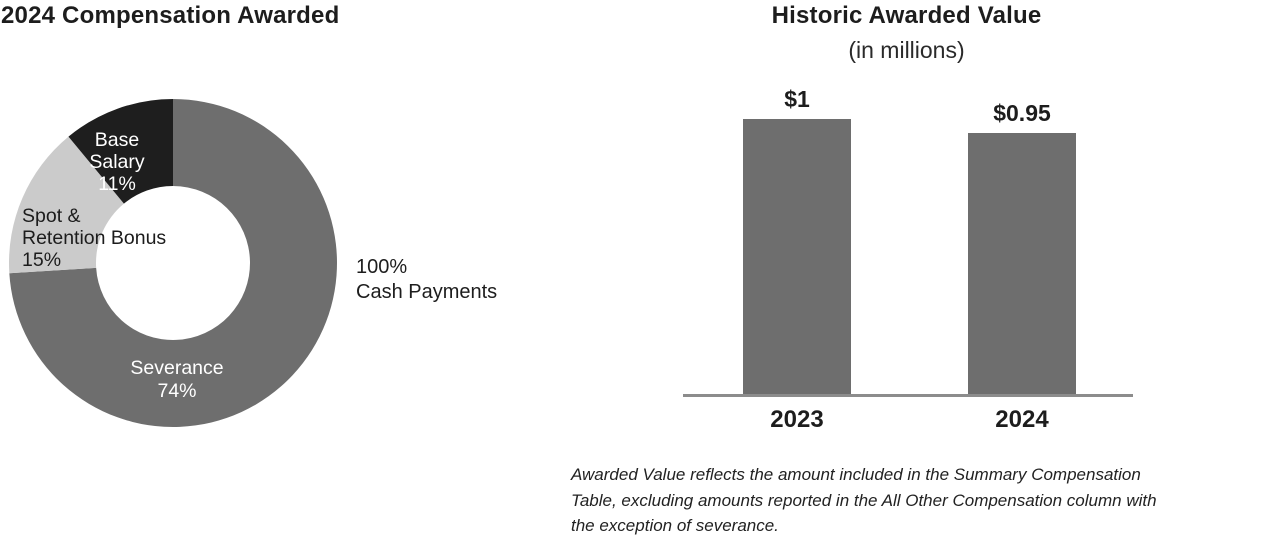 Image resolution: width=1264 pixels, height=536 pixels. Describe the element at coordinates (797, 99) in the screenshot. I see `bar-value-label-2023: $1` at that location.